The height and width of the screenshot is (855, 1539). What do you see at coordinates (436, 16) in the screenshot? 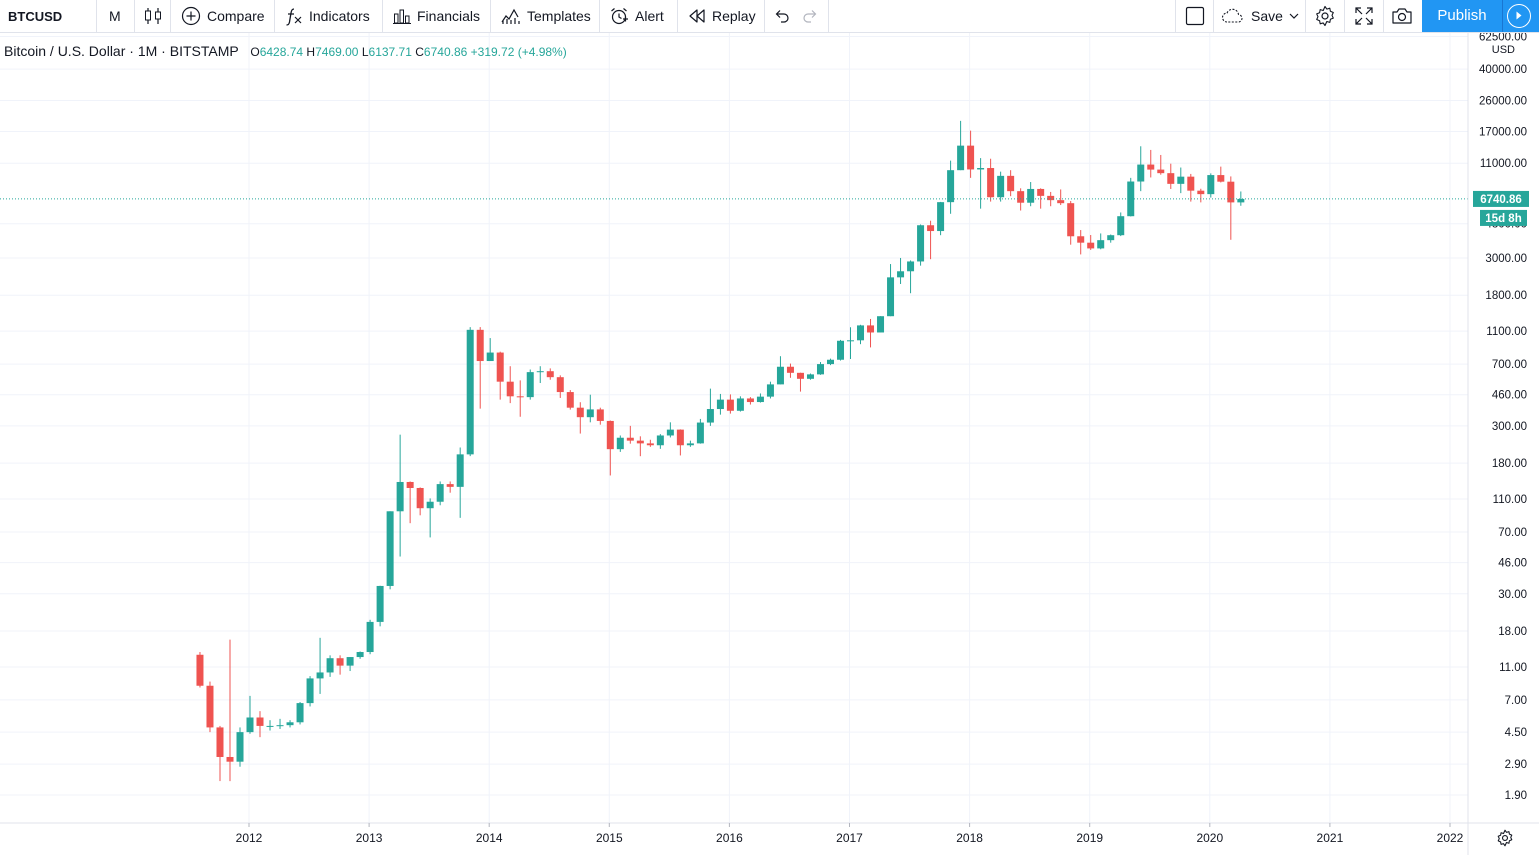
I see `financials-button: Financials` at bounding box center [436, 16].